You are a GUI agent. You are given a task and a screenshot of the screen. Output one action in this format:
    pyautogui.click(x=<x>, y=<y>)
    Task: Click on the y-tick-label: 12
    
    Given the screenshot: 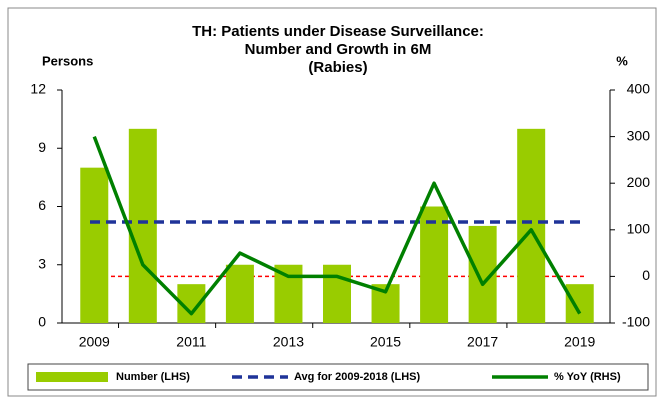 What is the action you would take?
    pyautogui.click(x=38, y=89)
    